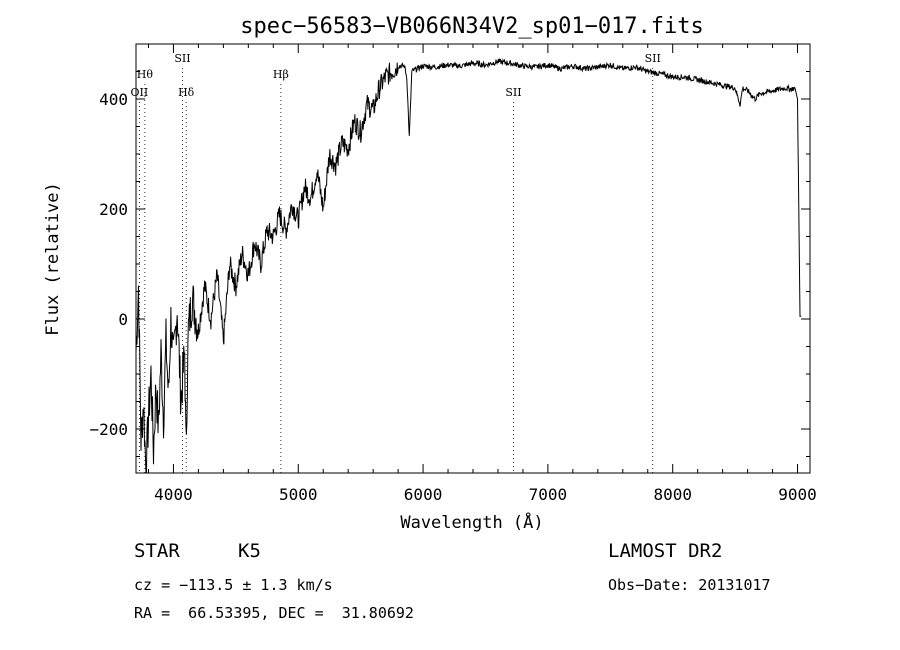 This screenshot has width=900, height=650. Describe the element at coordinates (672, 494) in the screenshot. I see `x-tick-label: 8000` at that location.